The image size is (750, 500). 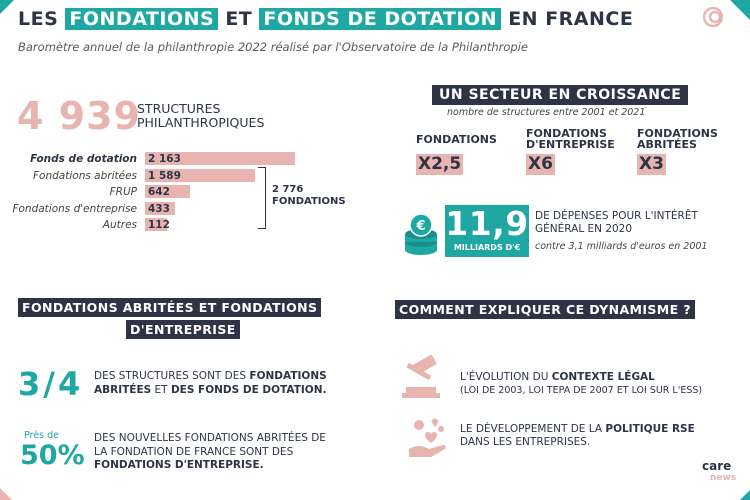 What do you see at coordinates (309, 195) in the screenshot?
I see `fondations-total: 2 776 FONDATIONS` at bounding box center [309, 195].